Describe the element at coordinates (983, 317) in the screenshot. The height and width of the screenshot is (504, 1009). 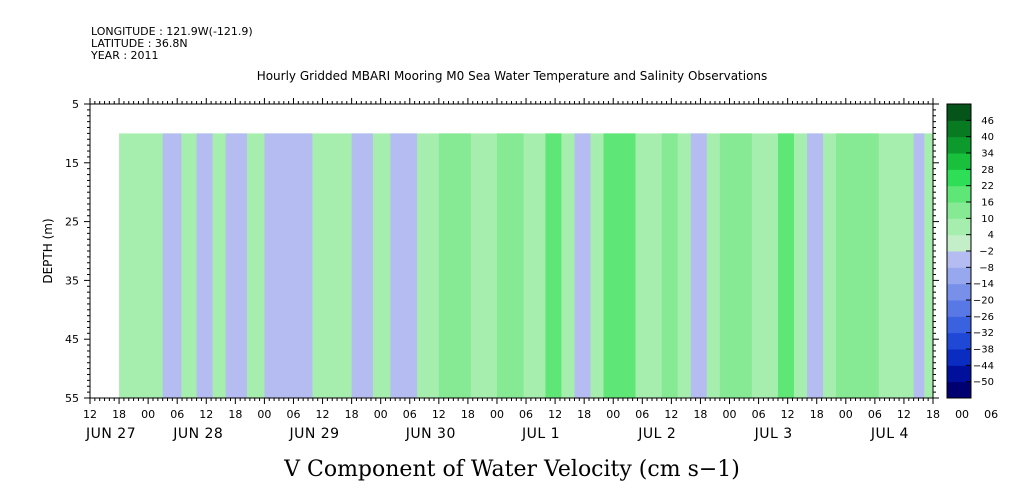
I see `colorbar-label: −26` at that location.